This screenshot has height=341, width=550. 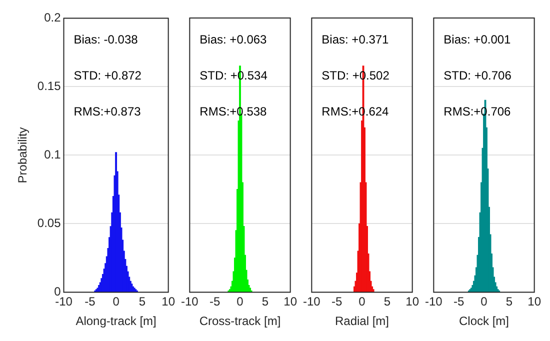 I want to click on x-axis-title: Cross-track [m], so click(x=240, y=321).